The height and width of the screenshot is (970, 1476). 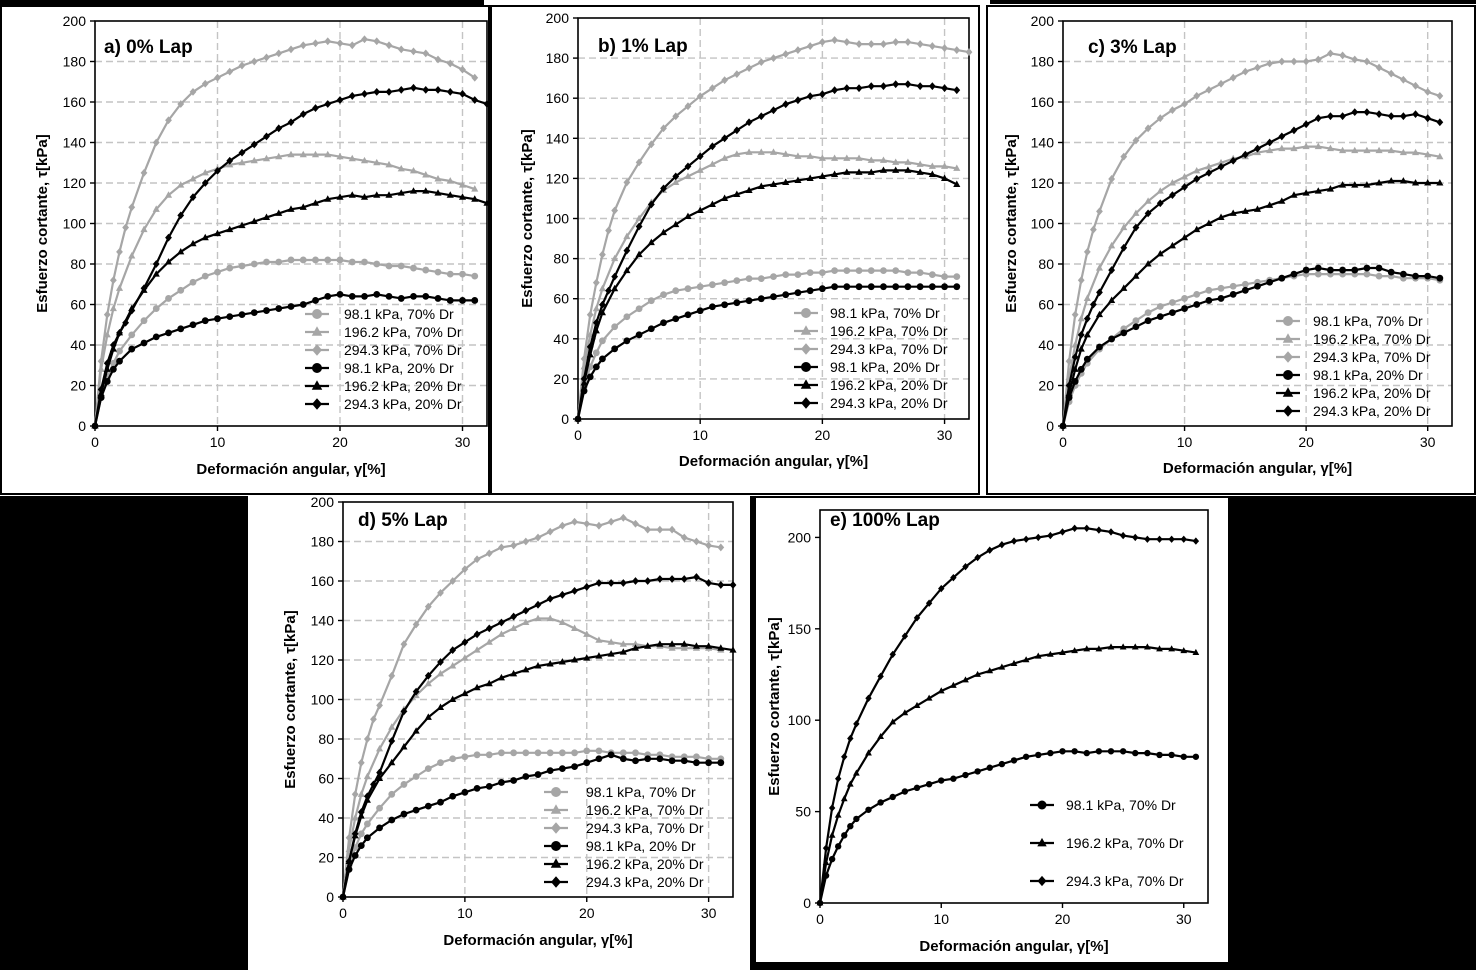 What do you see at coordinates (290, 256) in the screenshot?
I see `series-diamond-black` at bounding box center [290, 256].